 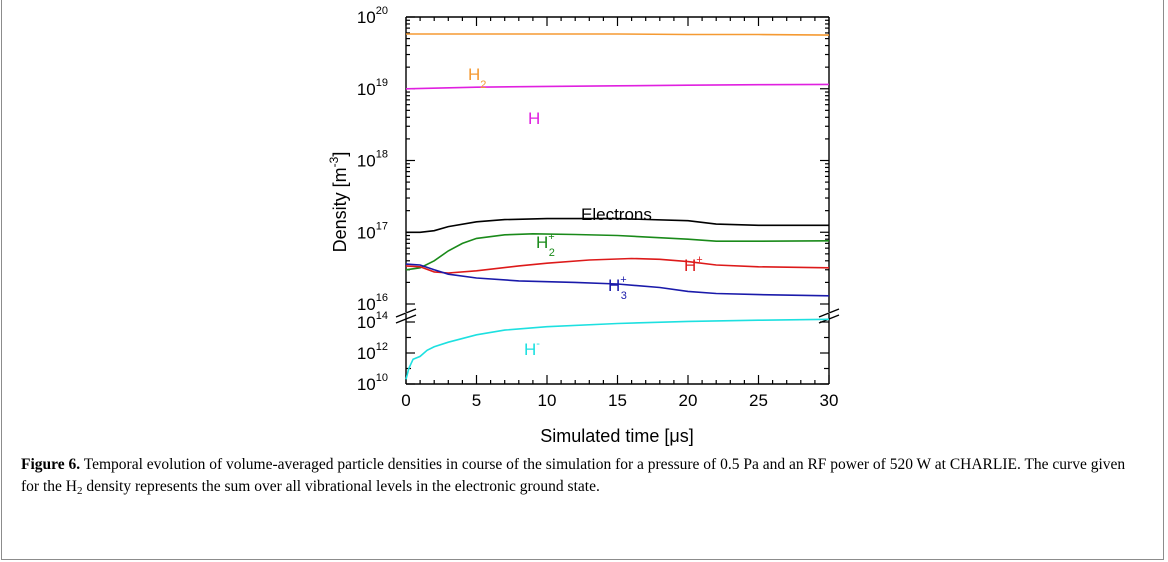 What do you see at coordinates (340, 209) in the screenshot?
I see `y-axis-label-text: Density [m` at bounding box center [340, 209].